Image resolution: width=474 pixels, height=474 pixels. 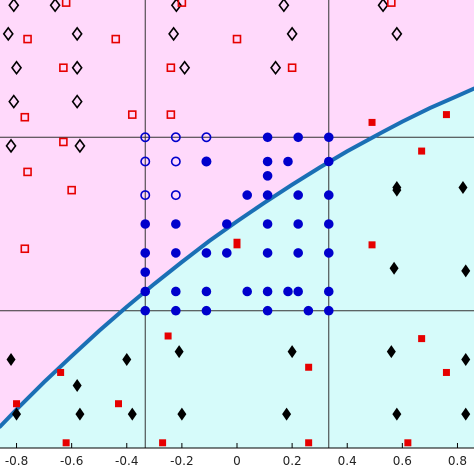 I want to click on x-axis-ticks: -0.8 -0.6 -0.4 -0.2 0 0.2 0.4 0.6 0.8, so click(x=236, y=455).